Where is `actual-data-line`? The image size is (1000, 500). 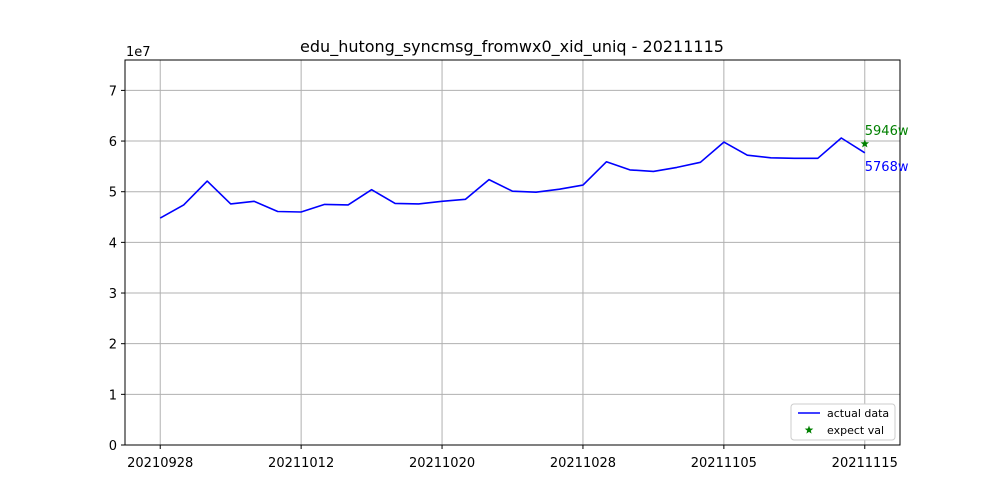 actual-data-line is located at coordinates (512, 178).